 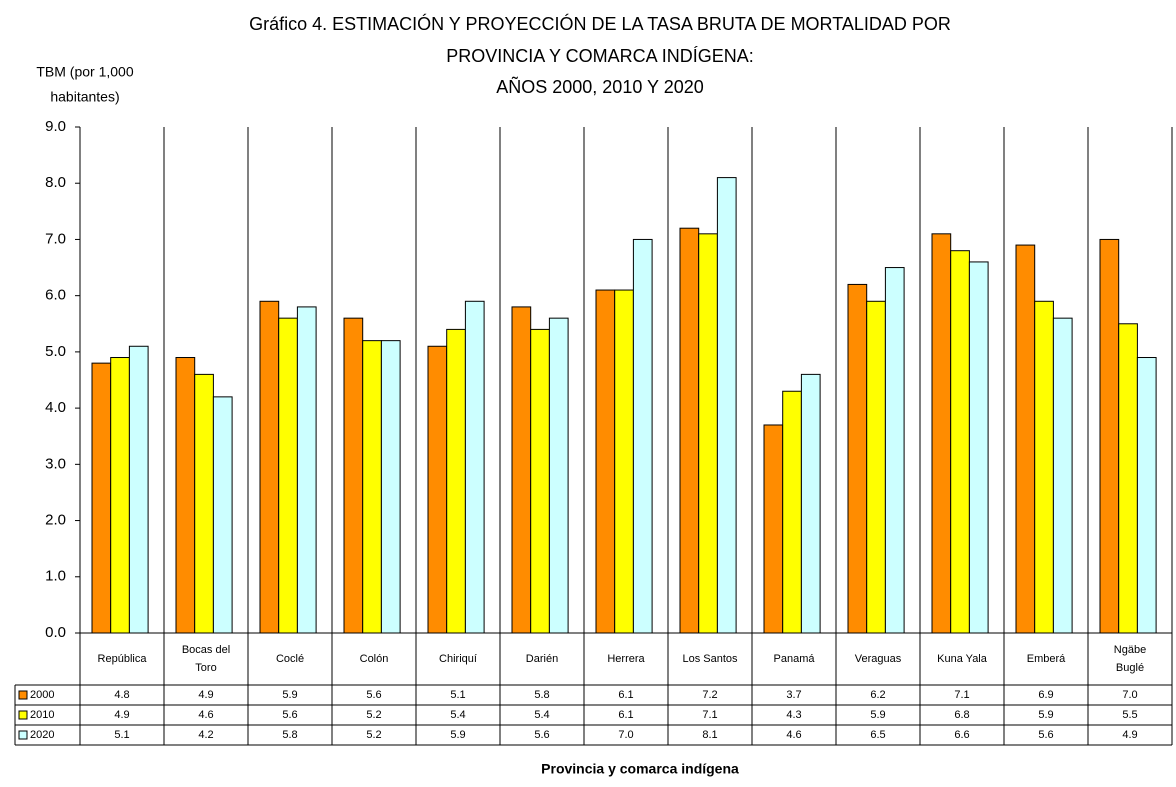 I want to click on category-label: Kuna Yala, so click(x=962, y=659).